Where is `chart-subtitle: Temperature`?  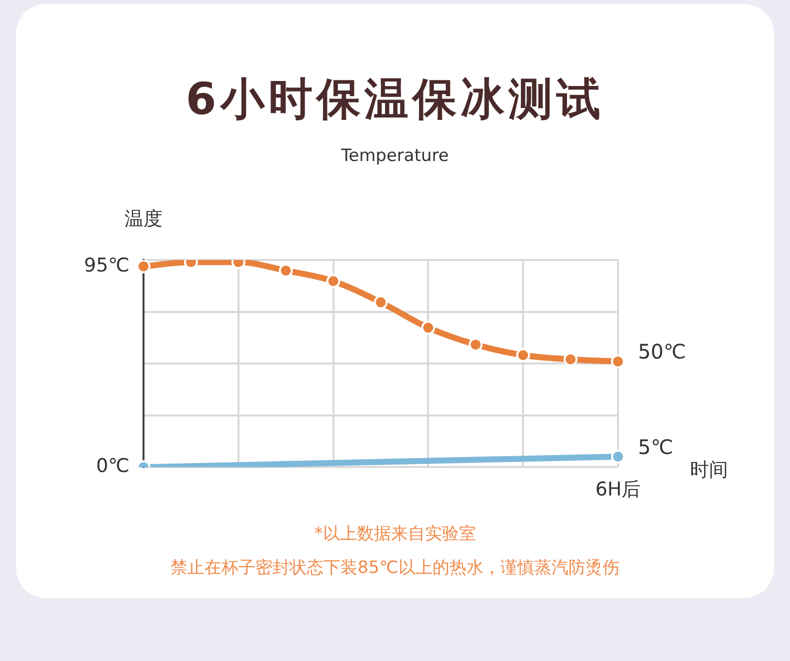 chart-subtitle: Temperature is located at coordinates (395, 156).